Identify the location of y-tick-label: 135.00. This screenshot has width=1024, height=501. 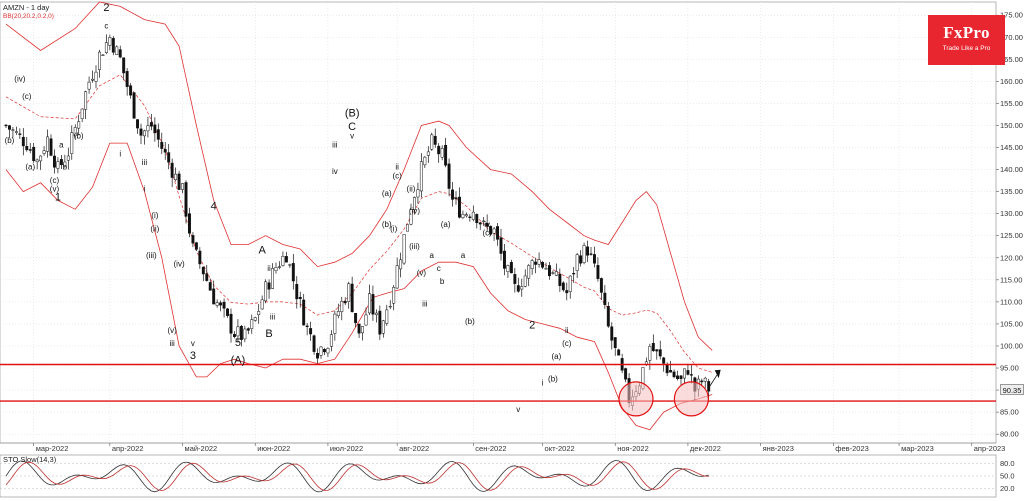
(1011, 191).